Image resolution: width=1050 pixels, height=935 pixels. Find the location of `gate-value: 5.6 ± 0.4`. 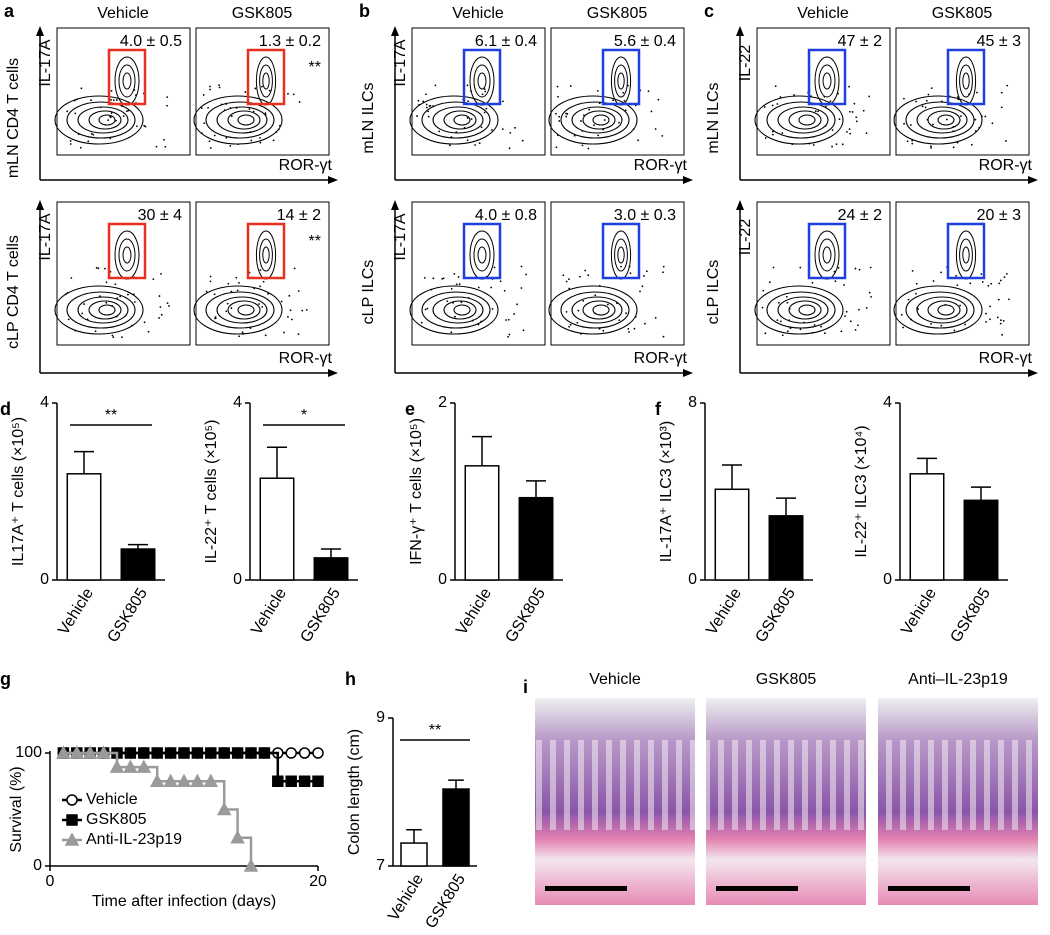

gate-value: 5.6 ± 0.4 is located at coordinates (645, 41).